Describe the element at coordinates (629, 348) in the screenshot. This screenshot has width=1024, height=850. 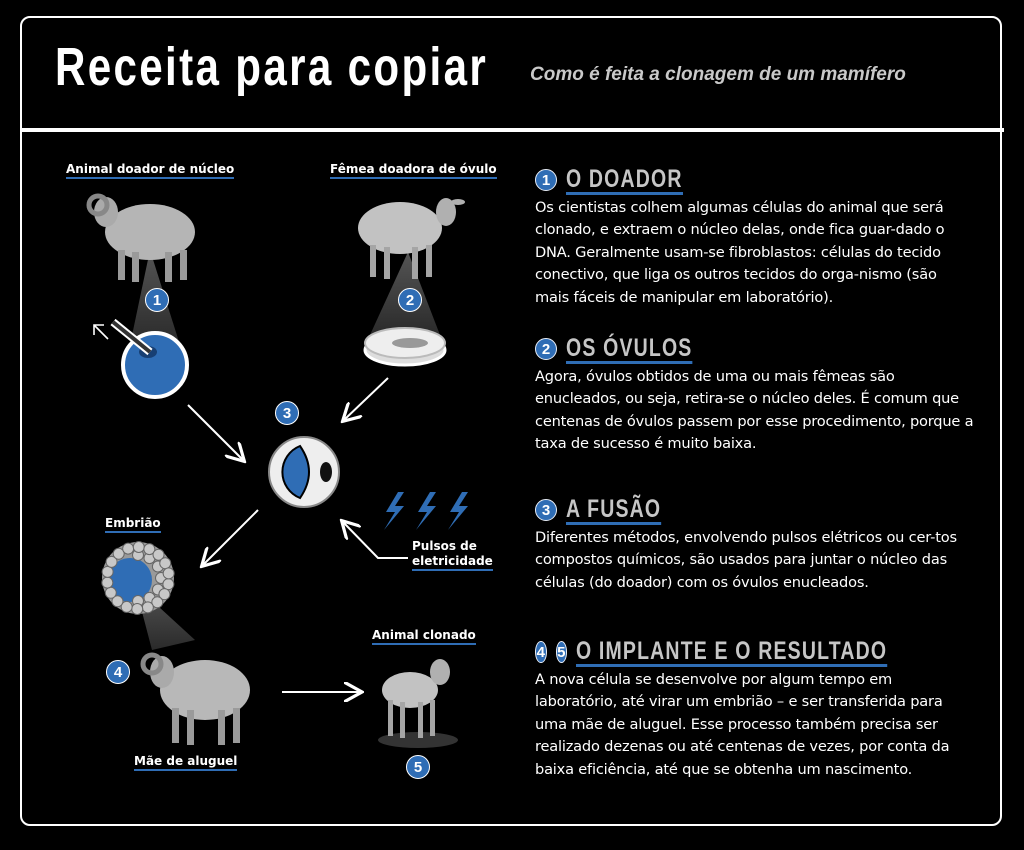
I see `section-title: OS ÓVULOS` at that location.